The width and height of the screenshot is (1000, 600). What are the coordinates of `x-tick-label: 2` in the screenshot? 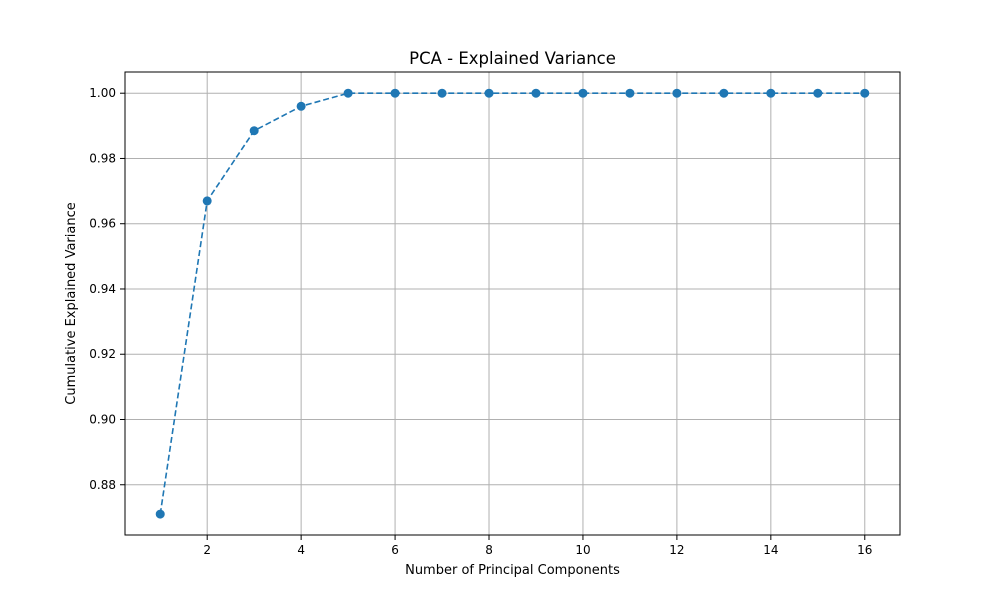 It's located at (207, 550).